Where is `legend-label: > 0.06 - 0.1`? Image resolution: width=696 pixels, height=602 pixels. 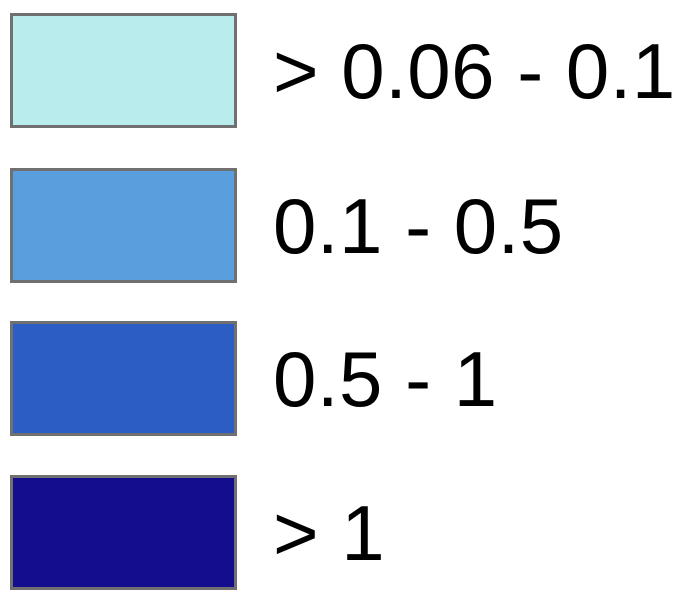 legend-label: > 0.06 - 0.1 is located at coordinates (474, 70).